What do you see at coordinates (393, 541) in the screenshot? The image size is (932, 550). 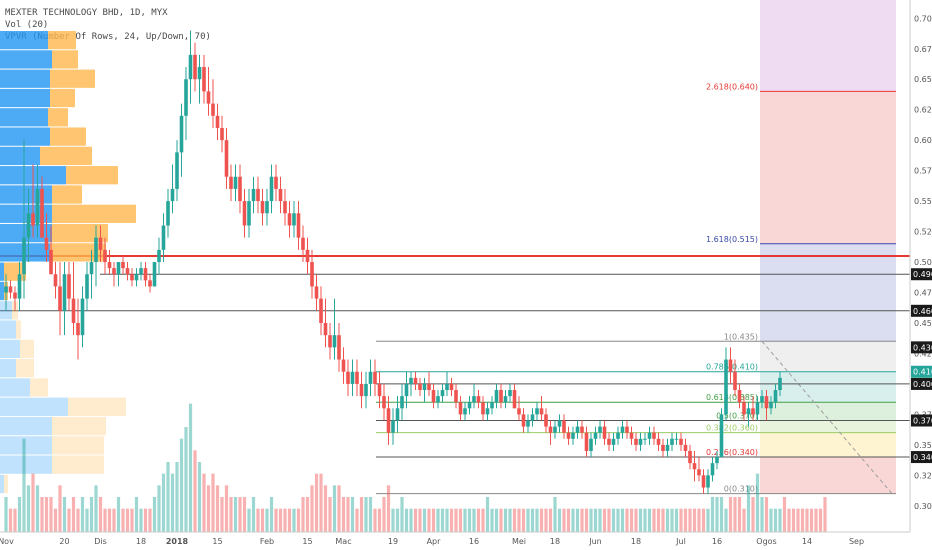 I see `x-tick-label: 19` at bounding box center [393, 541].